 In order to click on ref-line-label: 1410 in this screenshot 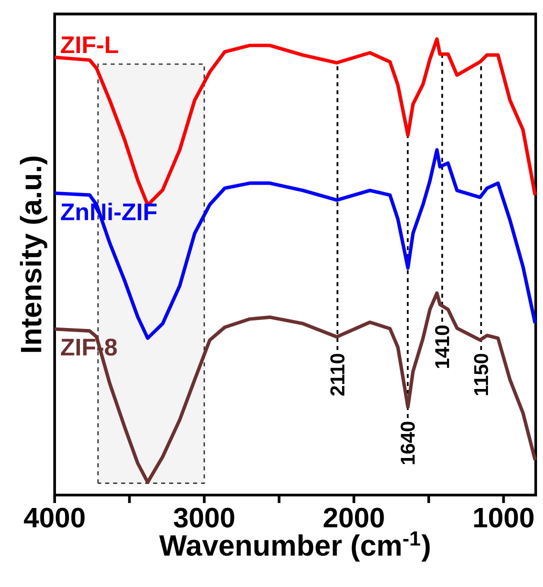, I will do `click(442, 347)`.